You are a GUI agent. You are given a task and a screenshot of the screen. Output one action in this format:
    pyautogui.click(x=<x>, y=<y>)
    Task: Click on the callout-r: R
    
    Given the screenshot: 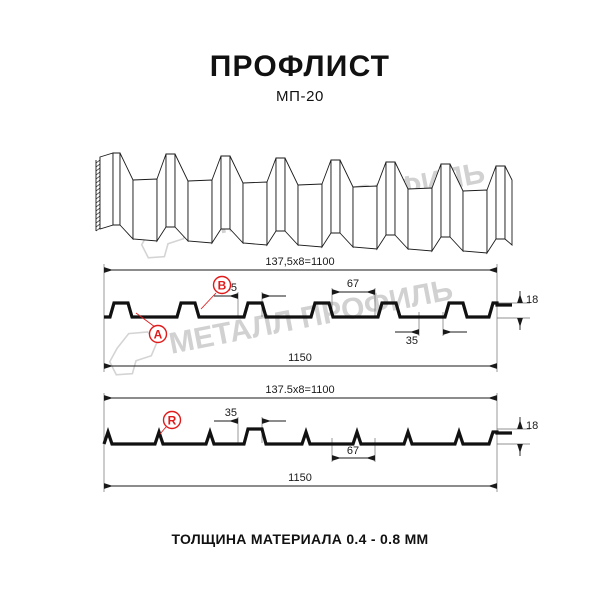 What is the action you would take?
    pyautogui.click(x=170, y=422)
    